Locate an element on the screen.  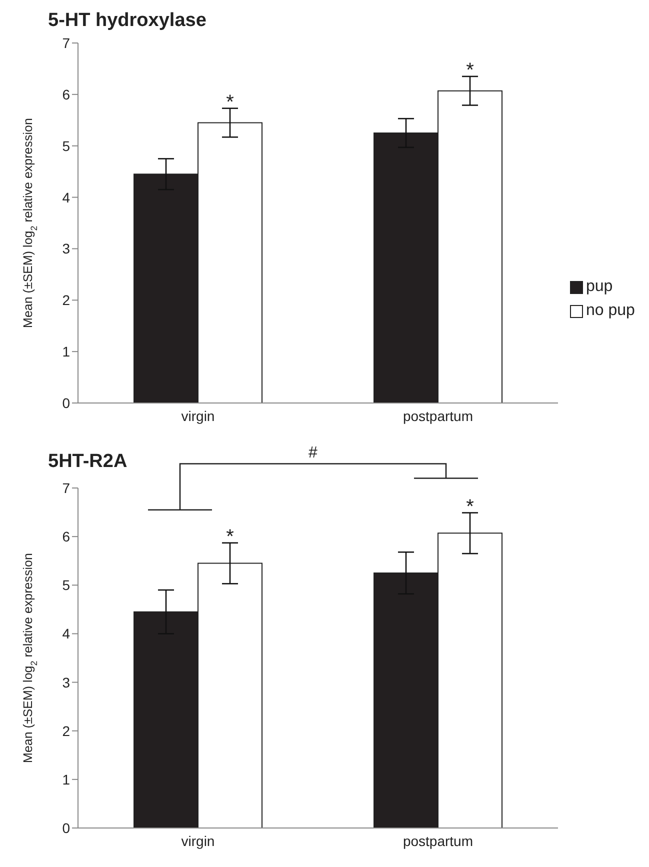
chart-title: 5HT-R2A is located at coordinates (88, 462).